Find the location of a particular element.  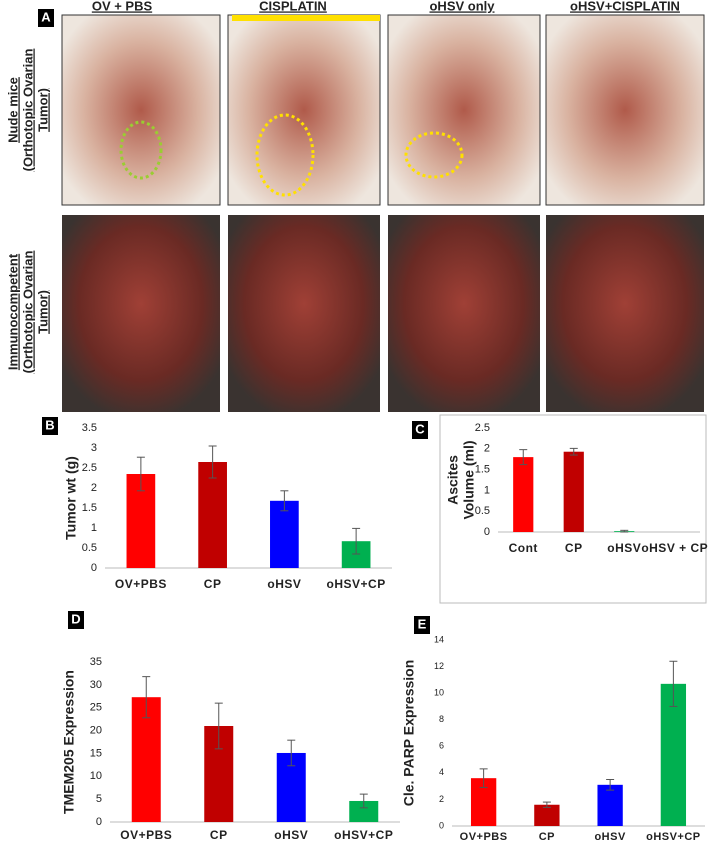

y-tick-label: 6 is located at coordinates (441, 746).